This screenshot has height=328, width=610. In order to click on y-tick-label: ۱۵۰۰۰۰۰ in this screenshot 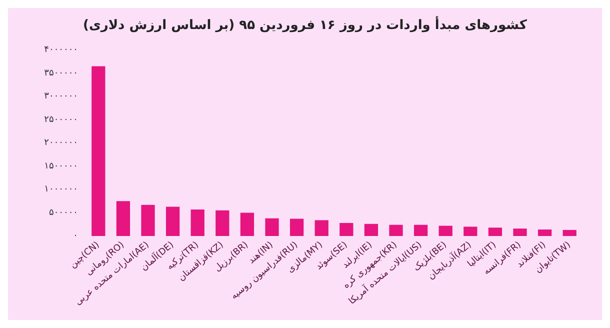, I will do `click(61, 166)`.